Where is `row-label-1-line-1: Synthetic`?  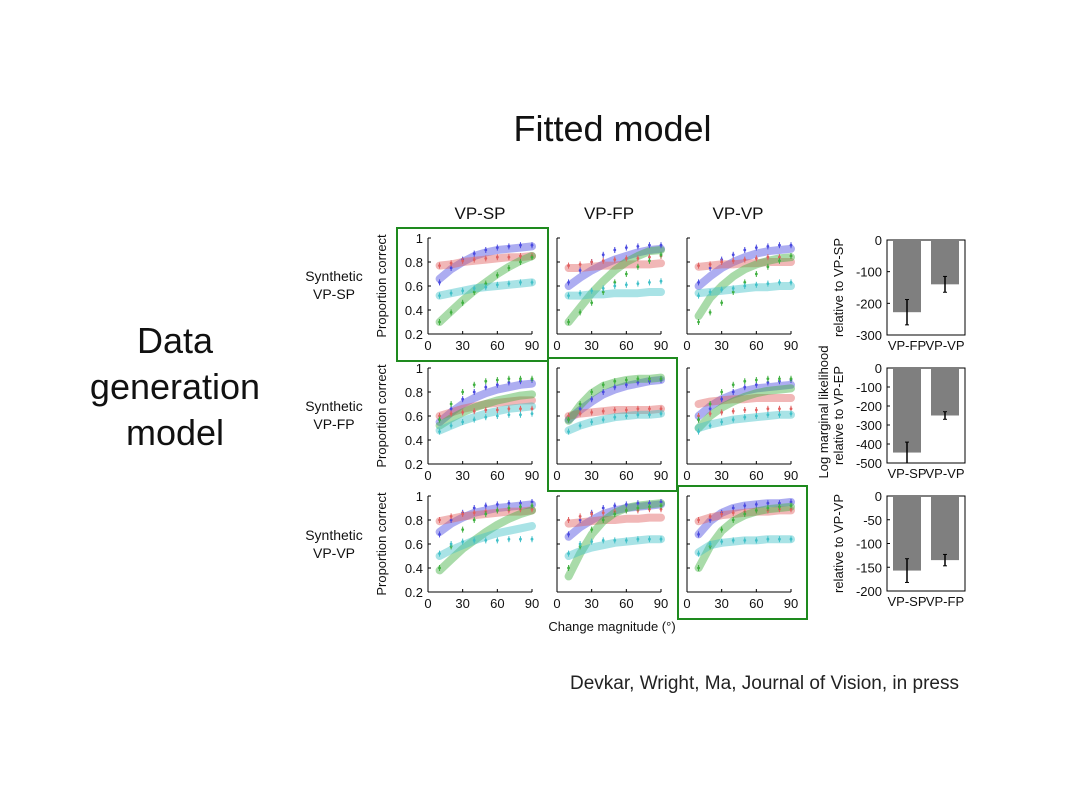
row-label-1-line-1: Synthetic is located at coordinates (334, 276).